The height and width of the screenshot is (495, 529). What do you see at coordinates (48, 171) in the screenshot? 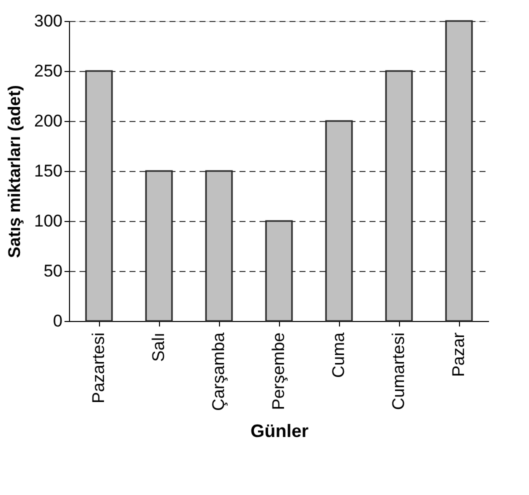
I see `y-tick-label: 150` at bounding box center [48, 171].